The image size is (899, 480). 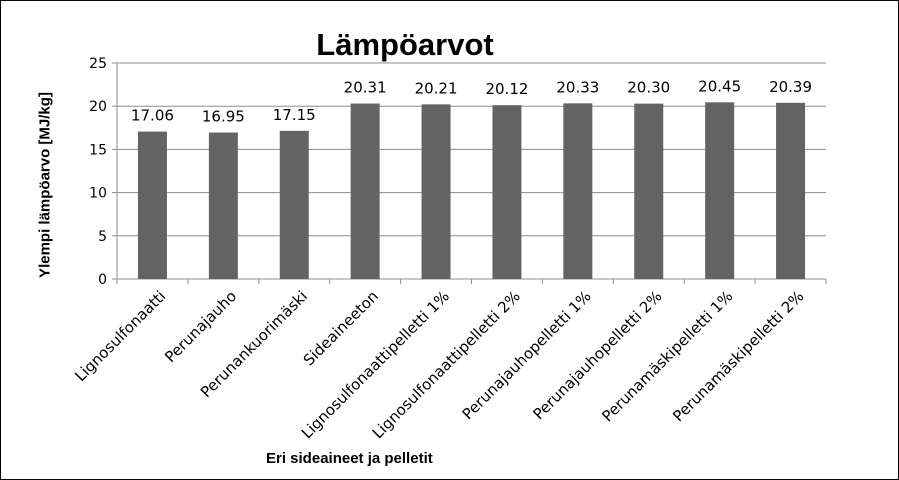 What do you see at coordinates (648, 88) in the screenshot?
I see `data-label: 20.30` at bounding box center [648, 88].